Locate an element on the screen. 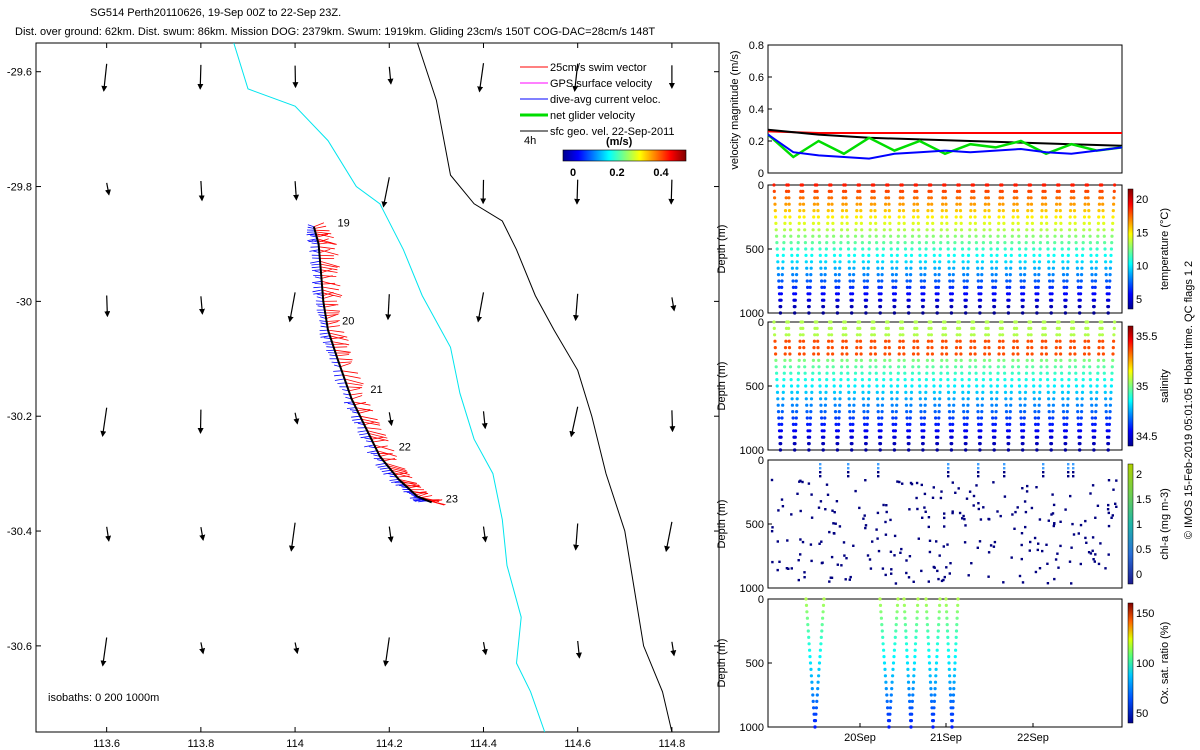 This screenshot has height=750, width=1200. section-colorbar is located at coordinates (1130, 386).